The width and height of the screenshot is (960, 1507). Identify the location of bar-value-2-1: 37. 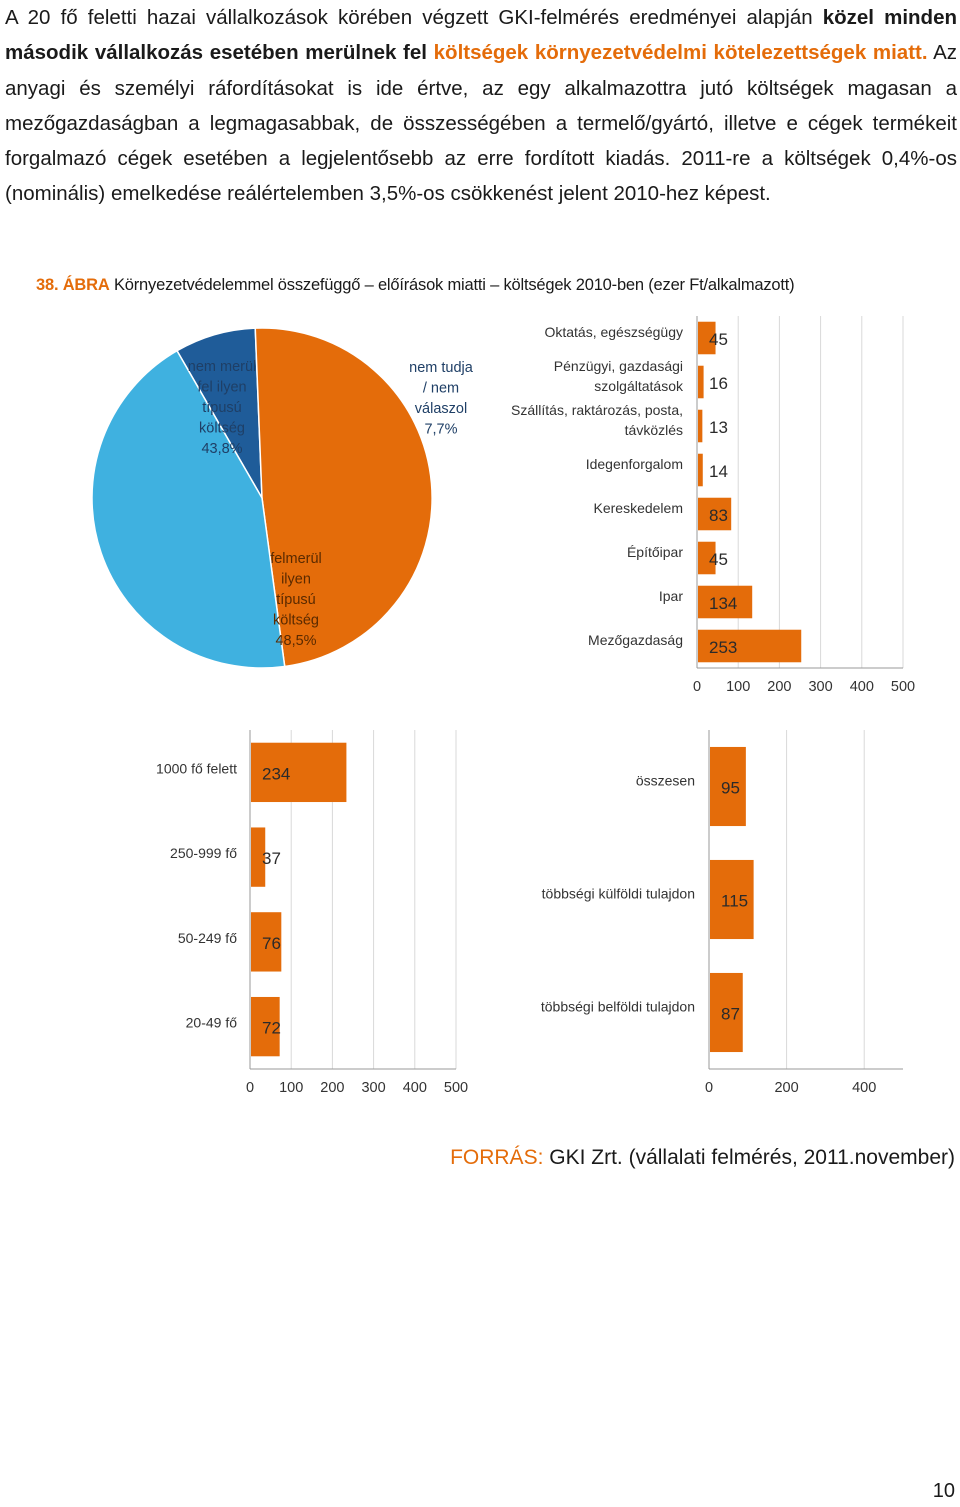
(271, 858).